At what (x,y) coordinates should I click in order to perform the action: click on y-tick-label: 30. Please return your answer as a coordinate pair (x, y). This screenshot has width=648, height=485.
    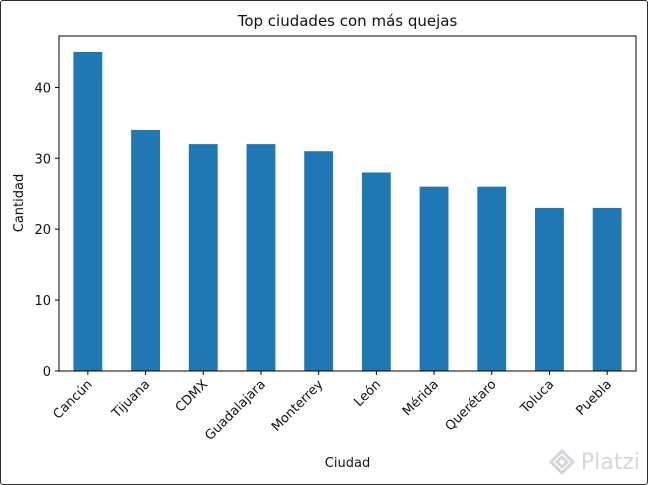
    Looking at the image, I should click on (42, 159).